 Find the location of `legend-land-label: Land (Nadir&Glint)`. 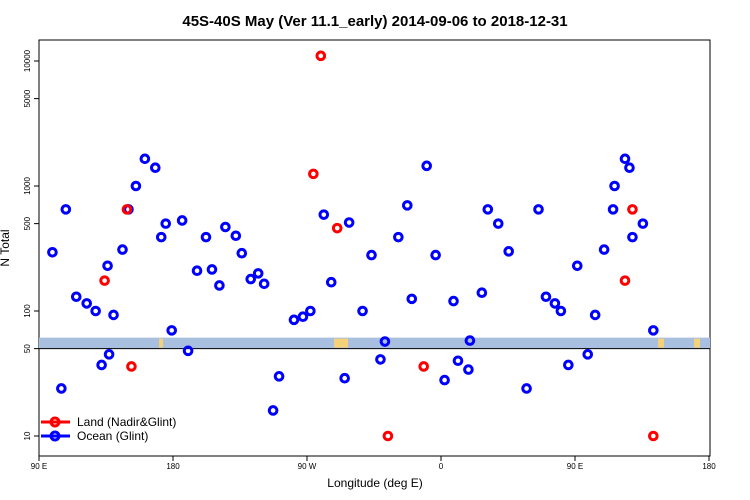

legend-land-label: Land (Nadir&Glint) is located at coordinates (126, 422).